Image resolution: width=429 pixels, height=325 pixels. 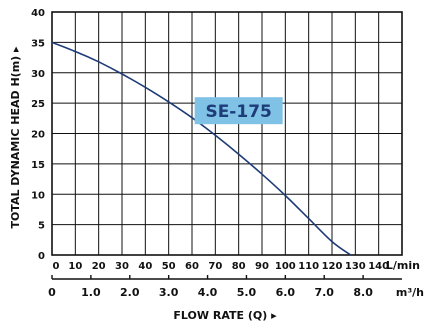 I want to click on x-tick-label-m3h: 0, so click(x=52, y=292).